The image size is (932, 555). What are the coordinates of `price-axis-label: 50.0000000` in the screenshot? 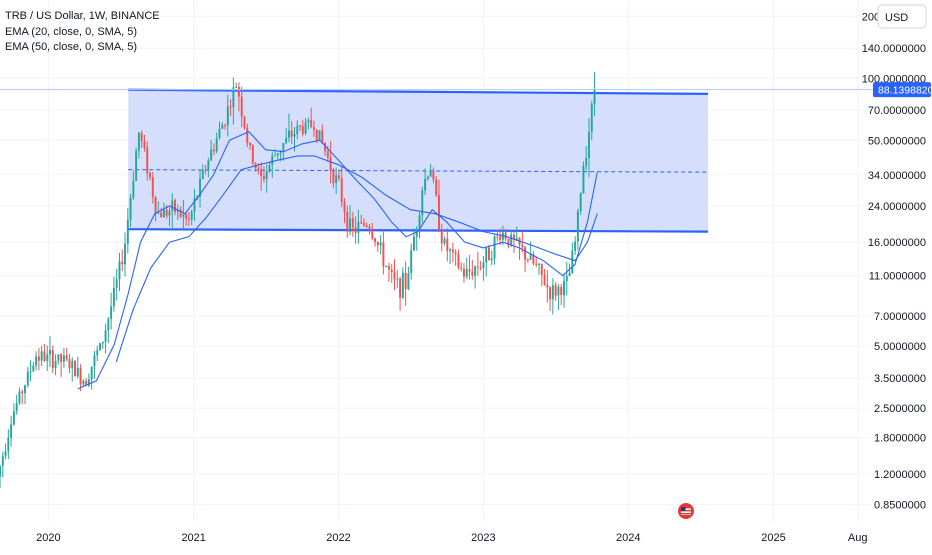 It's located at (897, 141).